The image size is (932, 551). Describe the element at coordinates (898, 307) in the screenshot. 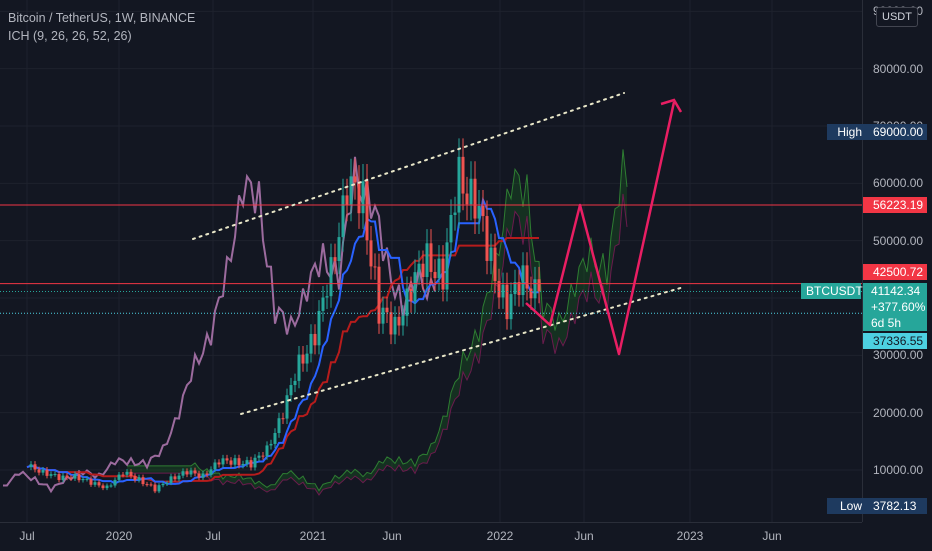

I see `current-change: +377.60%` at that location.